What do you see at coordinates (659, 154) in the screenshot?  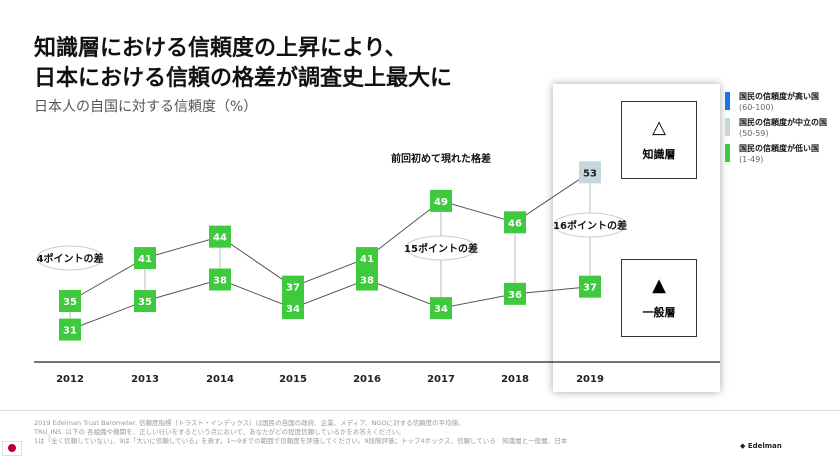 I see `informed-label: 知識層` at bounding box center [659, 154].